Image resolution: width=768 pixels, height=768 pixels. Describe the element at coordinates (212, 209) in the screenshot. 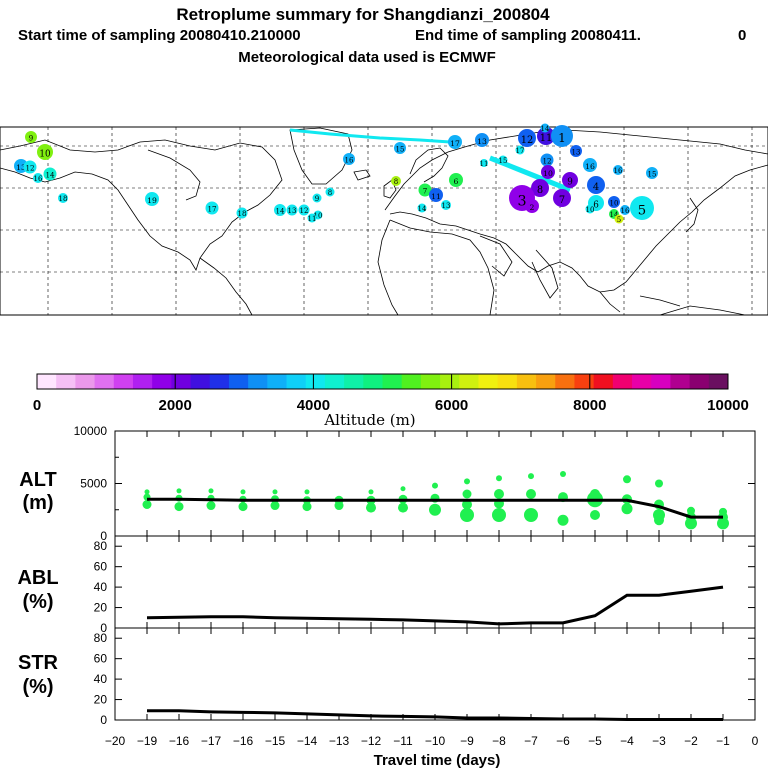

I see `trajectory-marker-label: 17` at that location.